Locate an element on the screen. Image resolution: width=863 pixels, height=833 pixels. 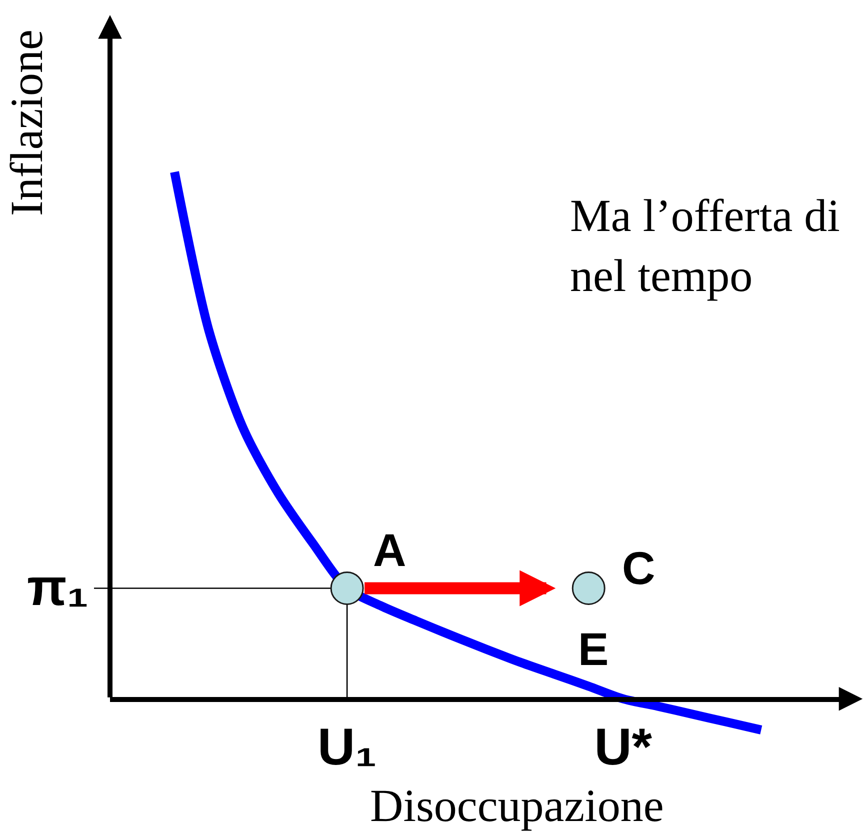
annotation: Ma l’offerta di nel tempo is located at coordinates (705, 245).